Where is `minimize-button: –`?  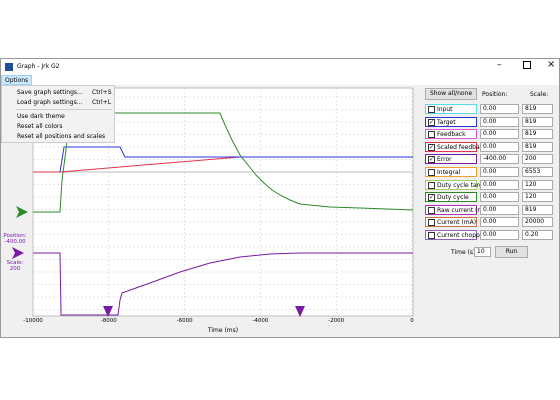 minimize-button: – is located at coordinates (499, 65).